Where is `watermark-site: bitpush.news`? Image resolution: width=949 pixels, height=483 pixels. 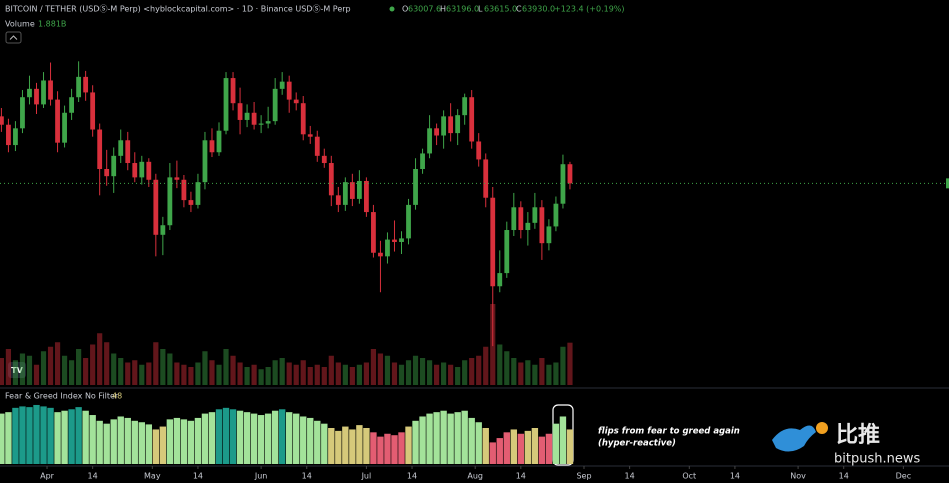
watermark-site: bitpush.news is located at coordinates (877, 459).